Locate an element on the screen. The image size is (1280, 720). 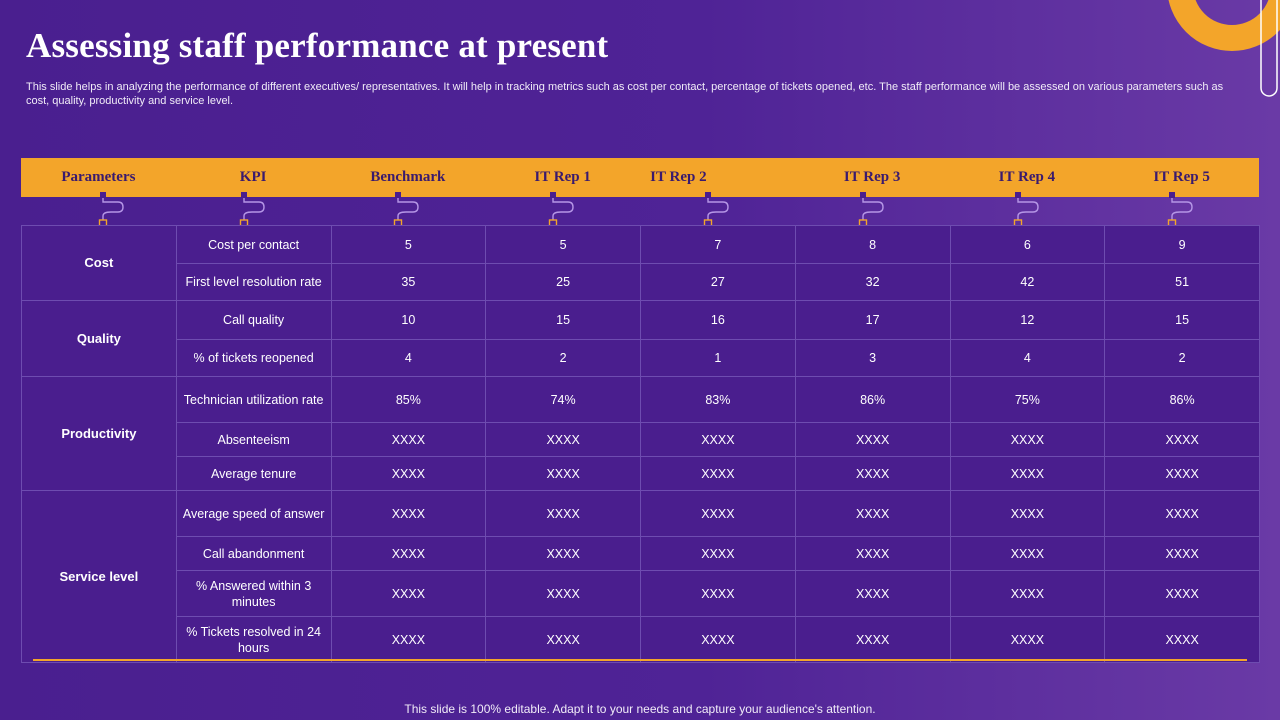
header-it-rep-3: IT Rep 3 is located at coordinates (872, 177).